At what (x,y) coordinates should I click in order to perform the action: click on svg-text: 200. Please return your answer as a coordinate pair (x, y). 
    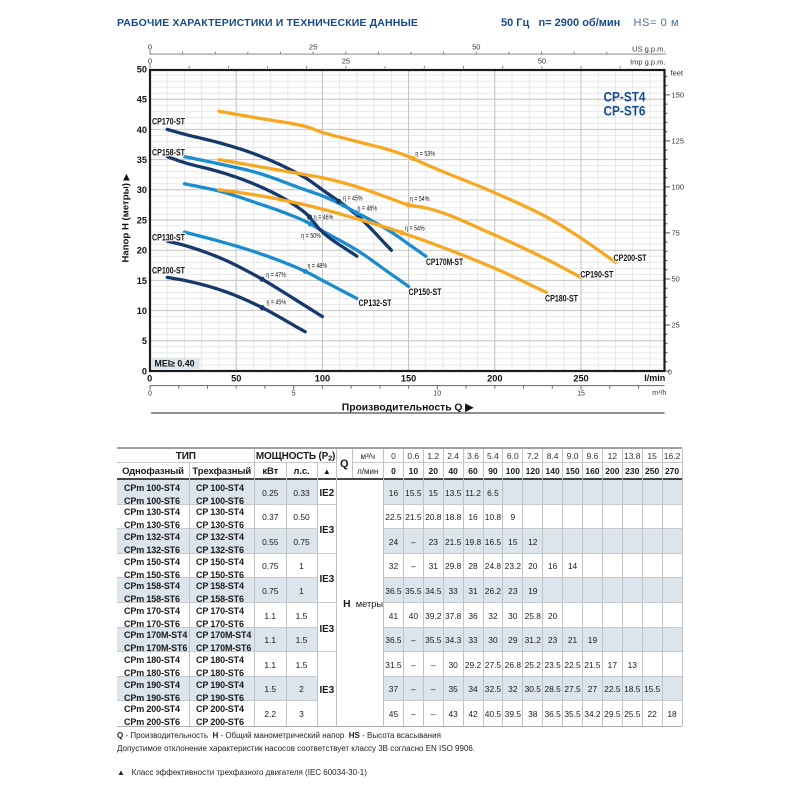
    Looking at the image, I should click on (494, 378).